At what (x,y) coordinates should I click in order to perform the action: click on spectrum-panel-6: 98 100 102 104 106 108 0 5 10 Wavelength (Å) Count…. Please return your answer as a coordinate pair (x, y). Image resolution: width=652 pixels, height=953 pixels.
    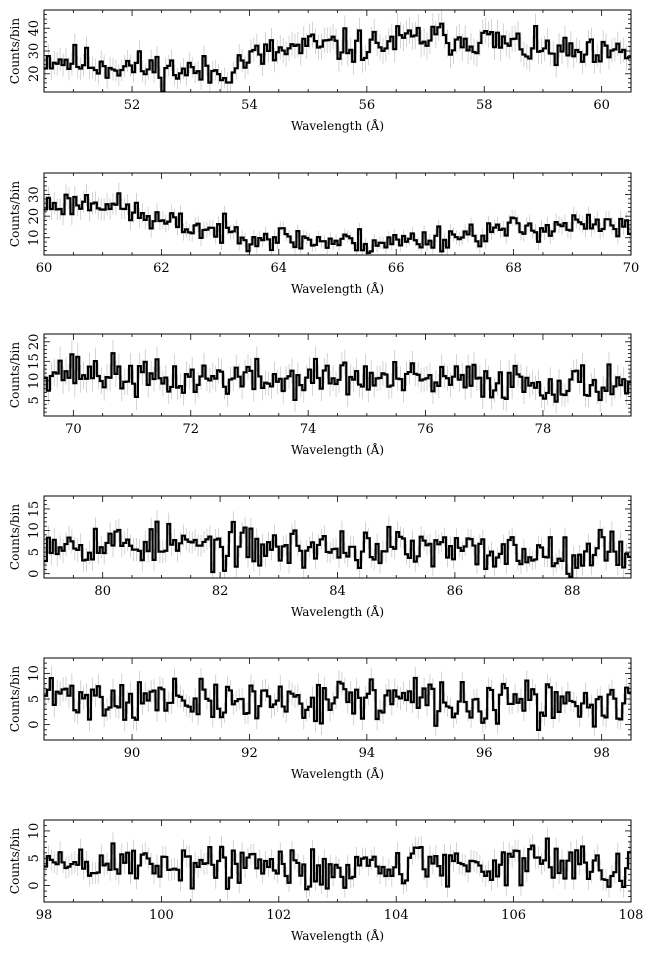
    Looking at the image, I should click on (326, 881).